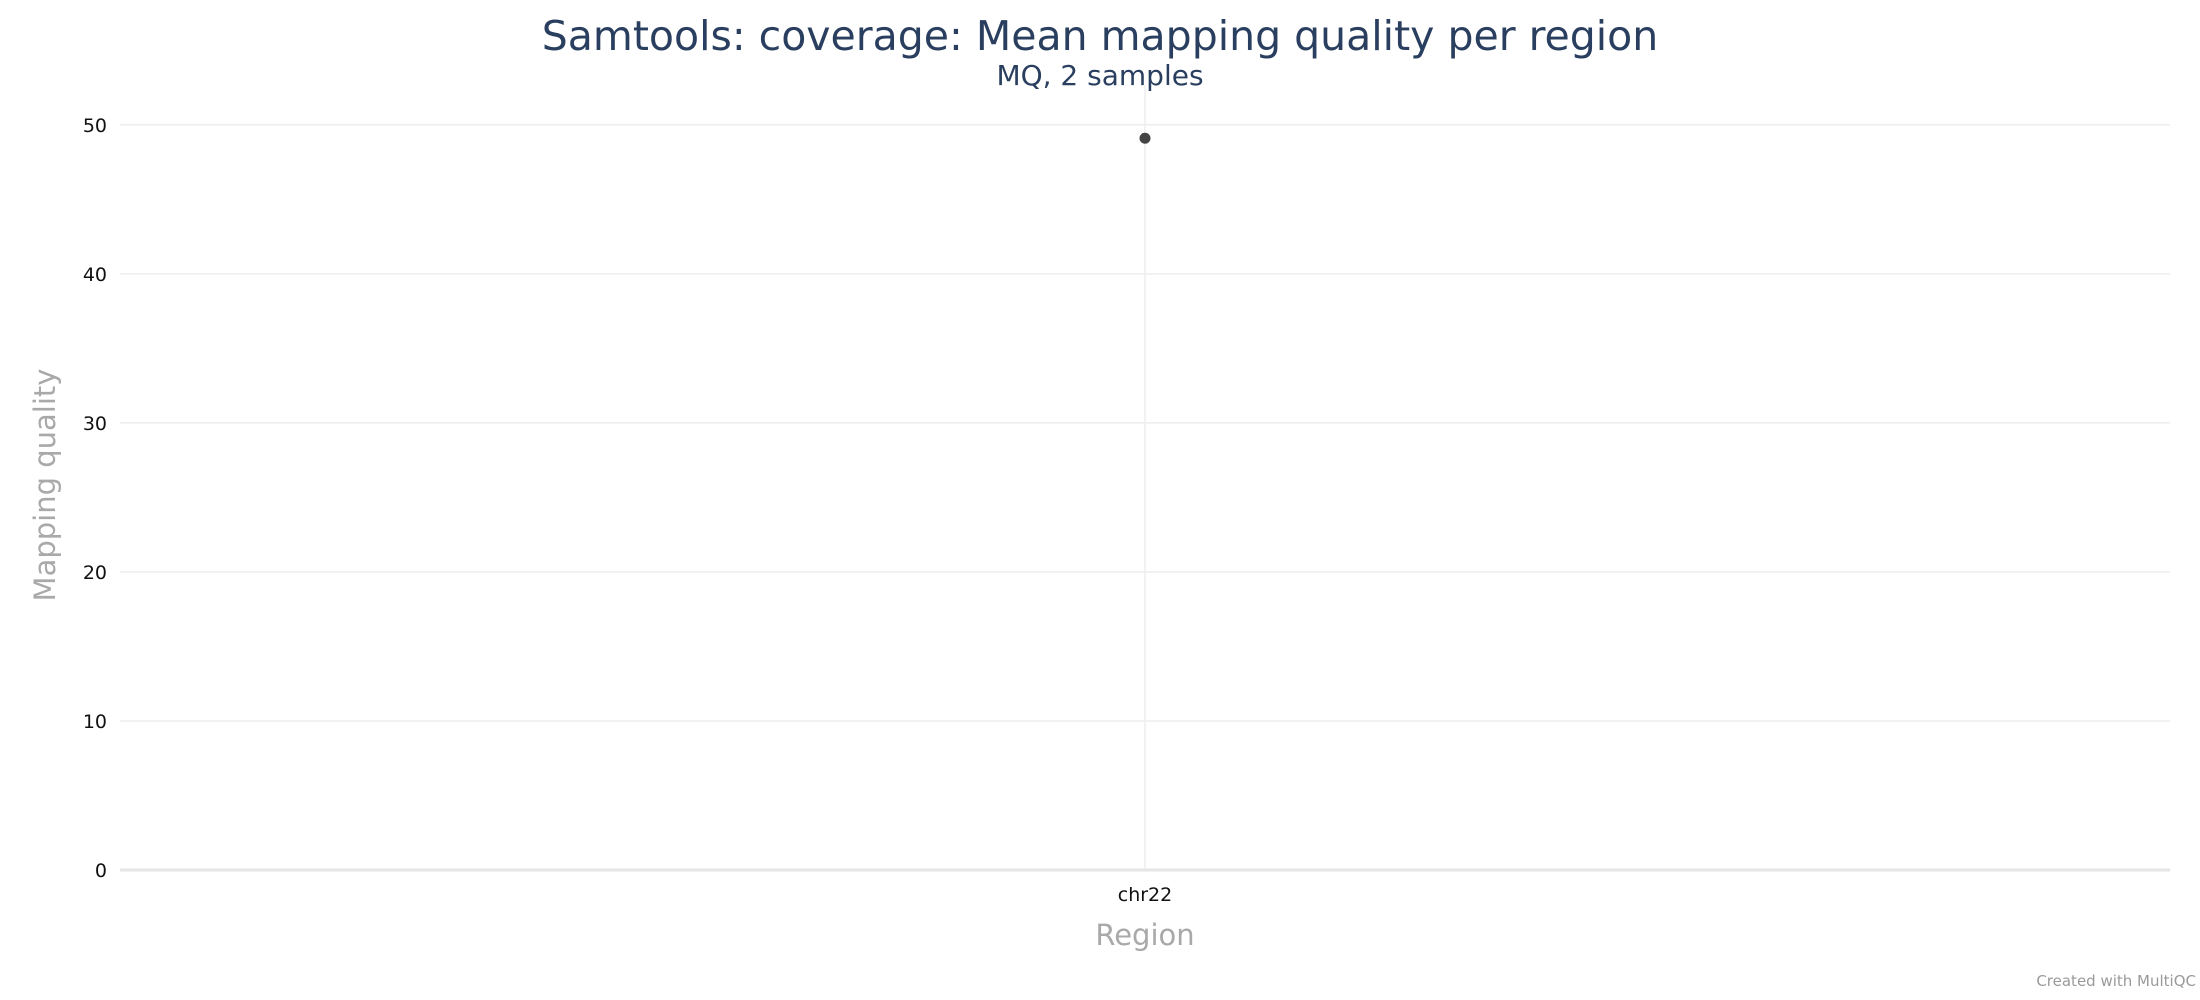  I want to click on data-points, so click(1145, 138).